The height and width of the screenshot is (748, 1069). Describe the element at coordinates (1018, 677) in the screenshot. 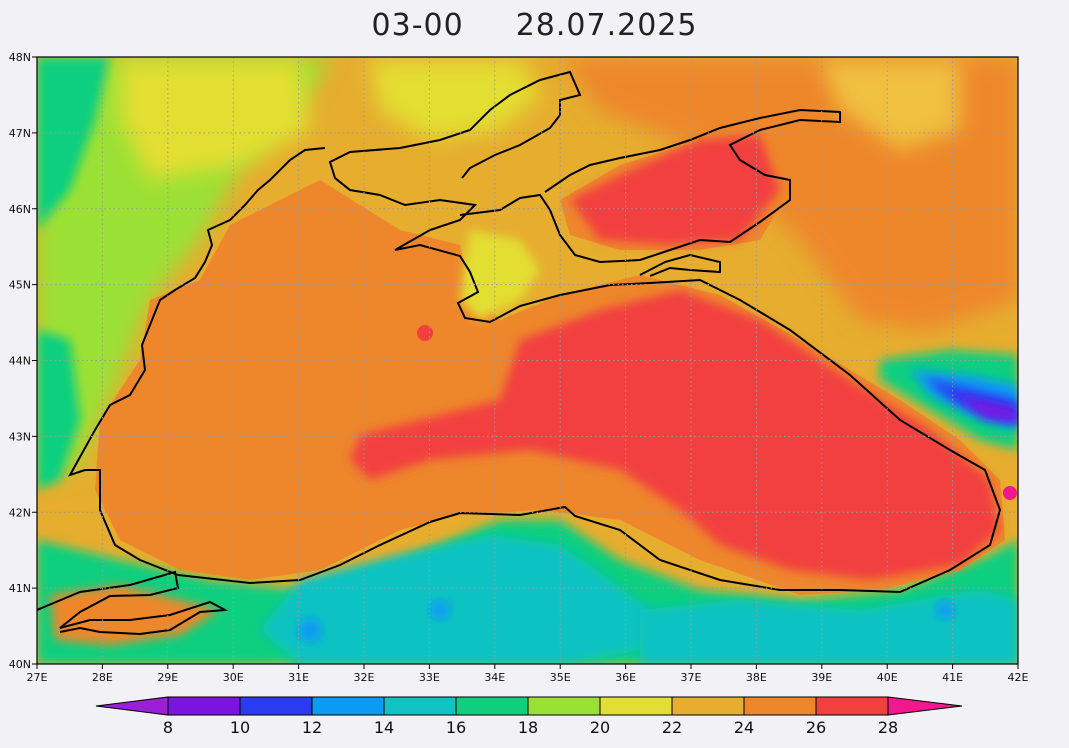

I see `lon-tick-label: 42E` at that location.